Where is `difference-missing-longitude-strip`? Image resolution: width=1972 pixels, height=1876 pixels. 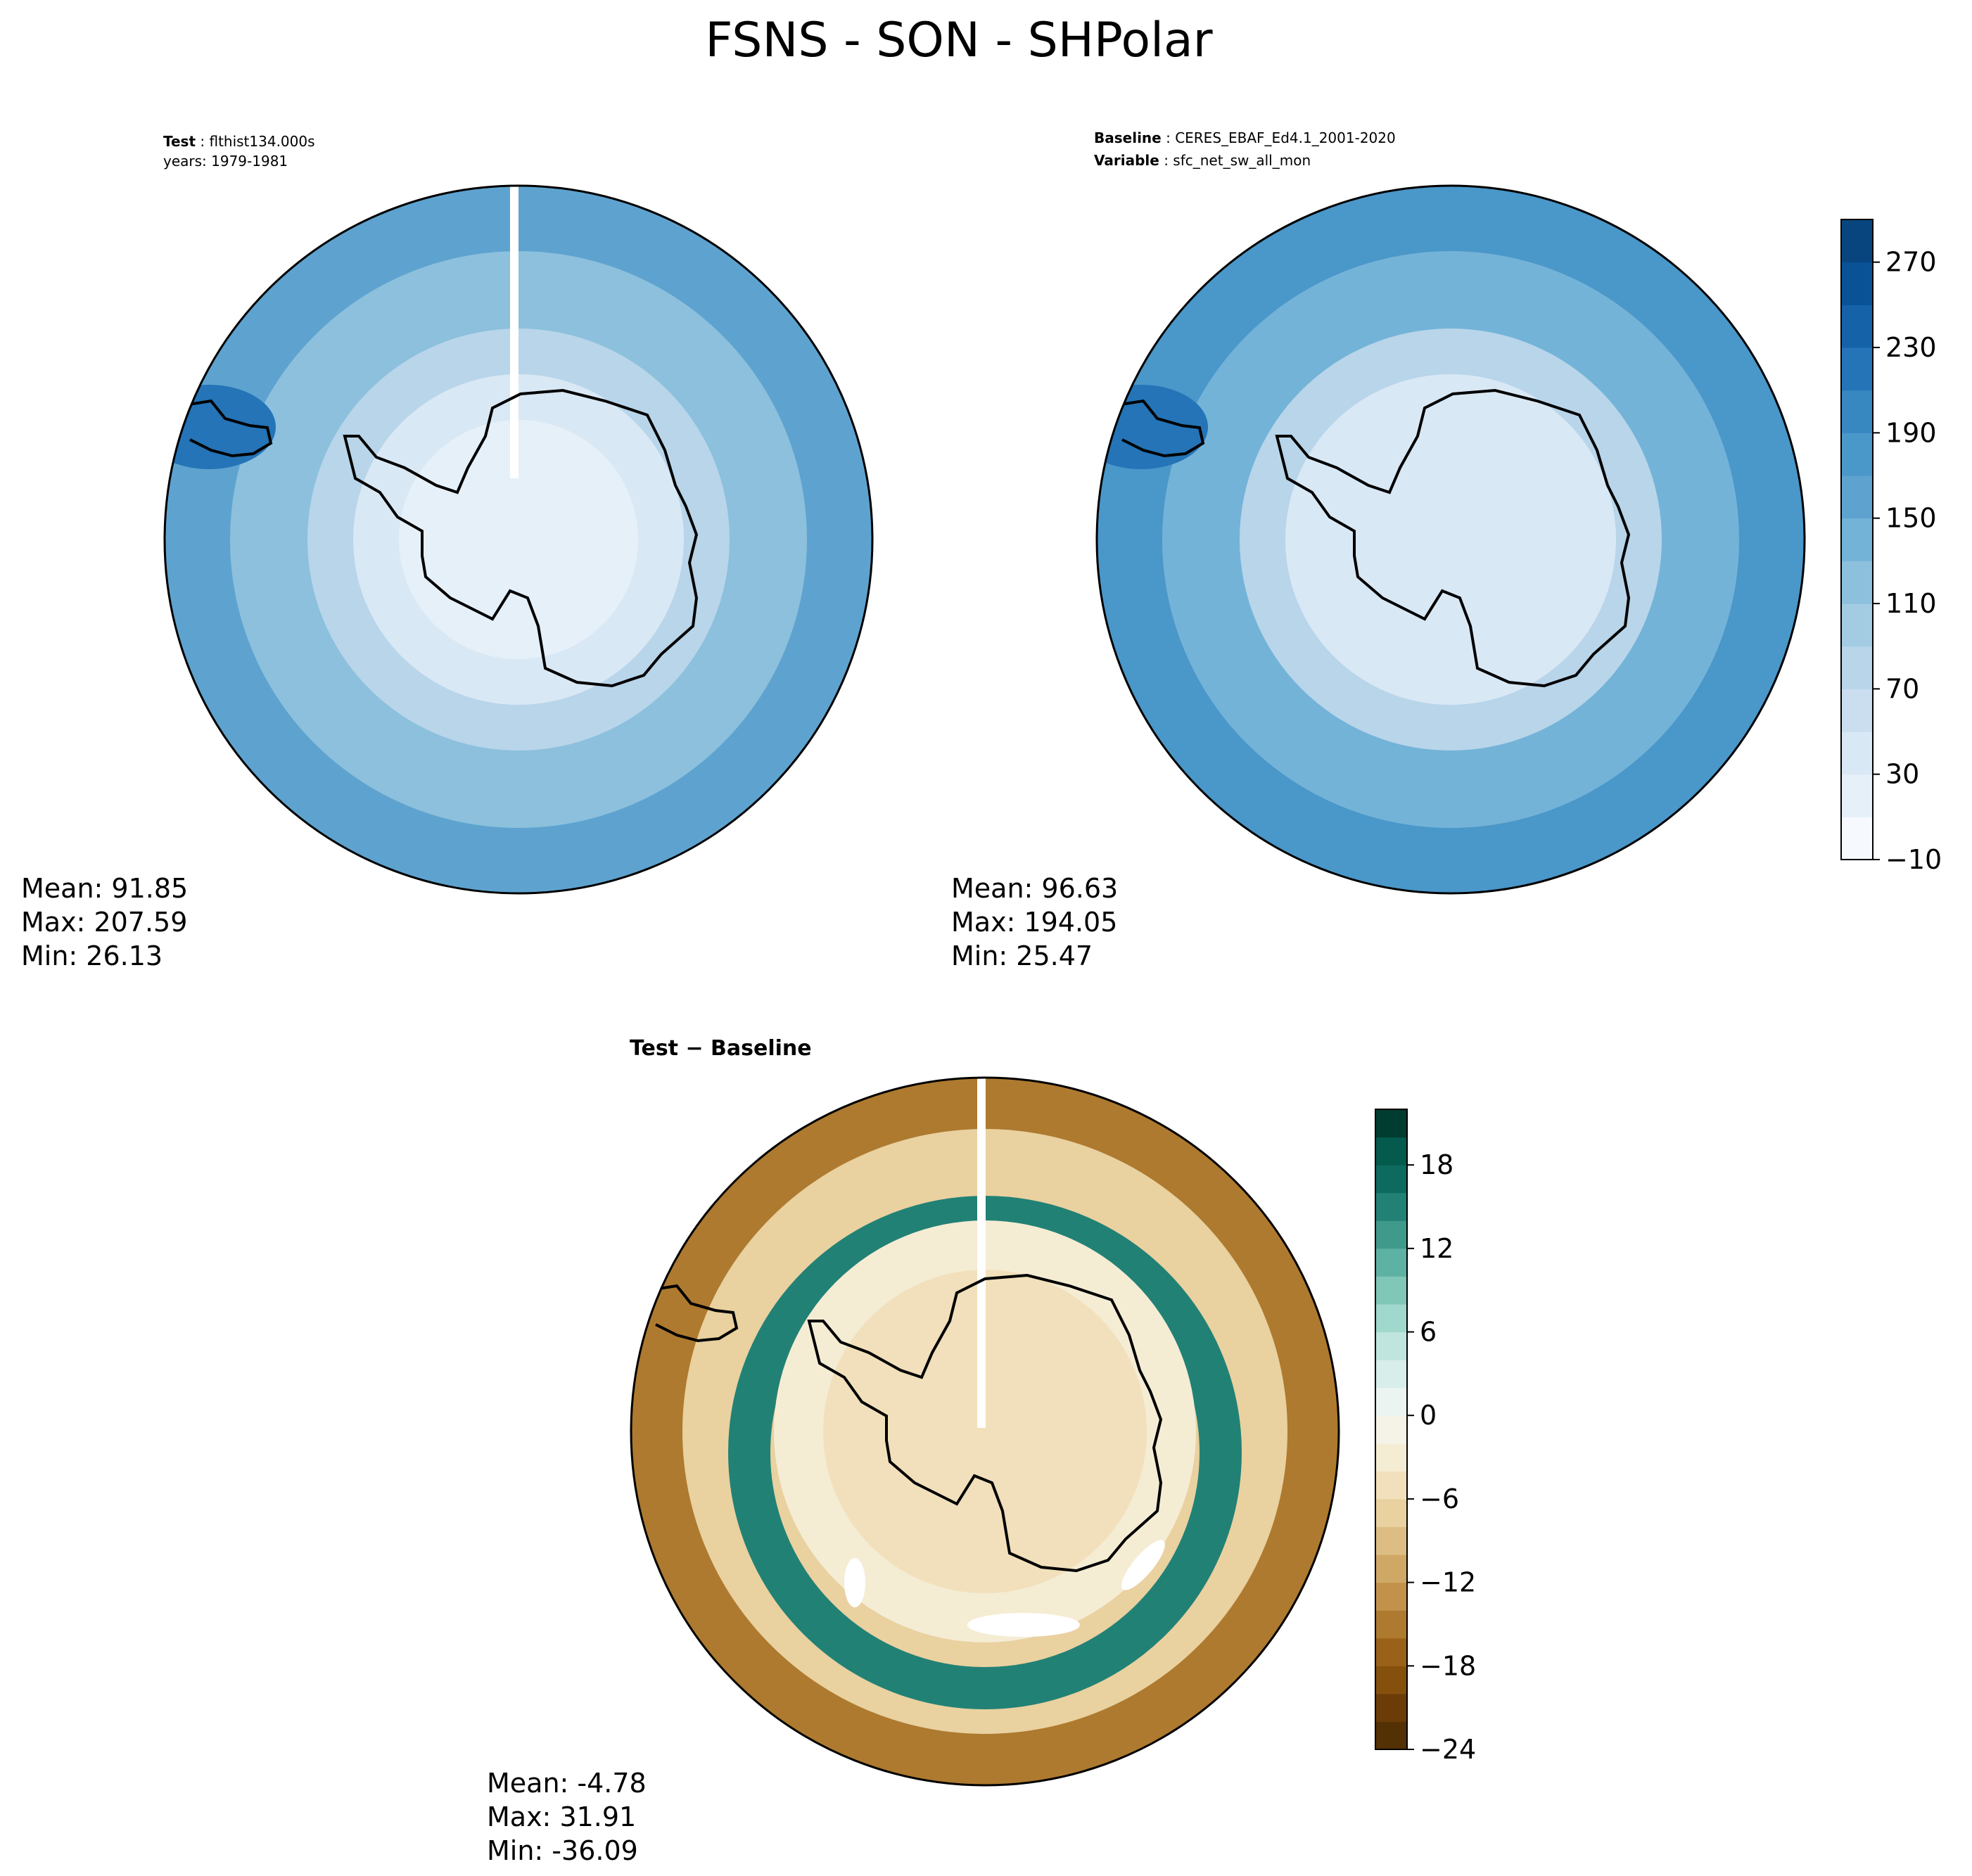
difference-missing-longitude-strip is located at coordinates (982, 1253).